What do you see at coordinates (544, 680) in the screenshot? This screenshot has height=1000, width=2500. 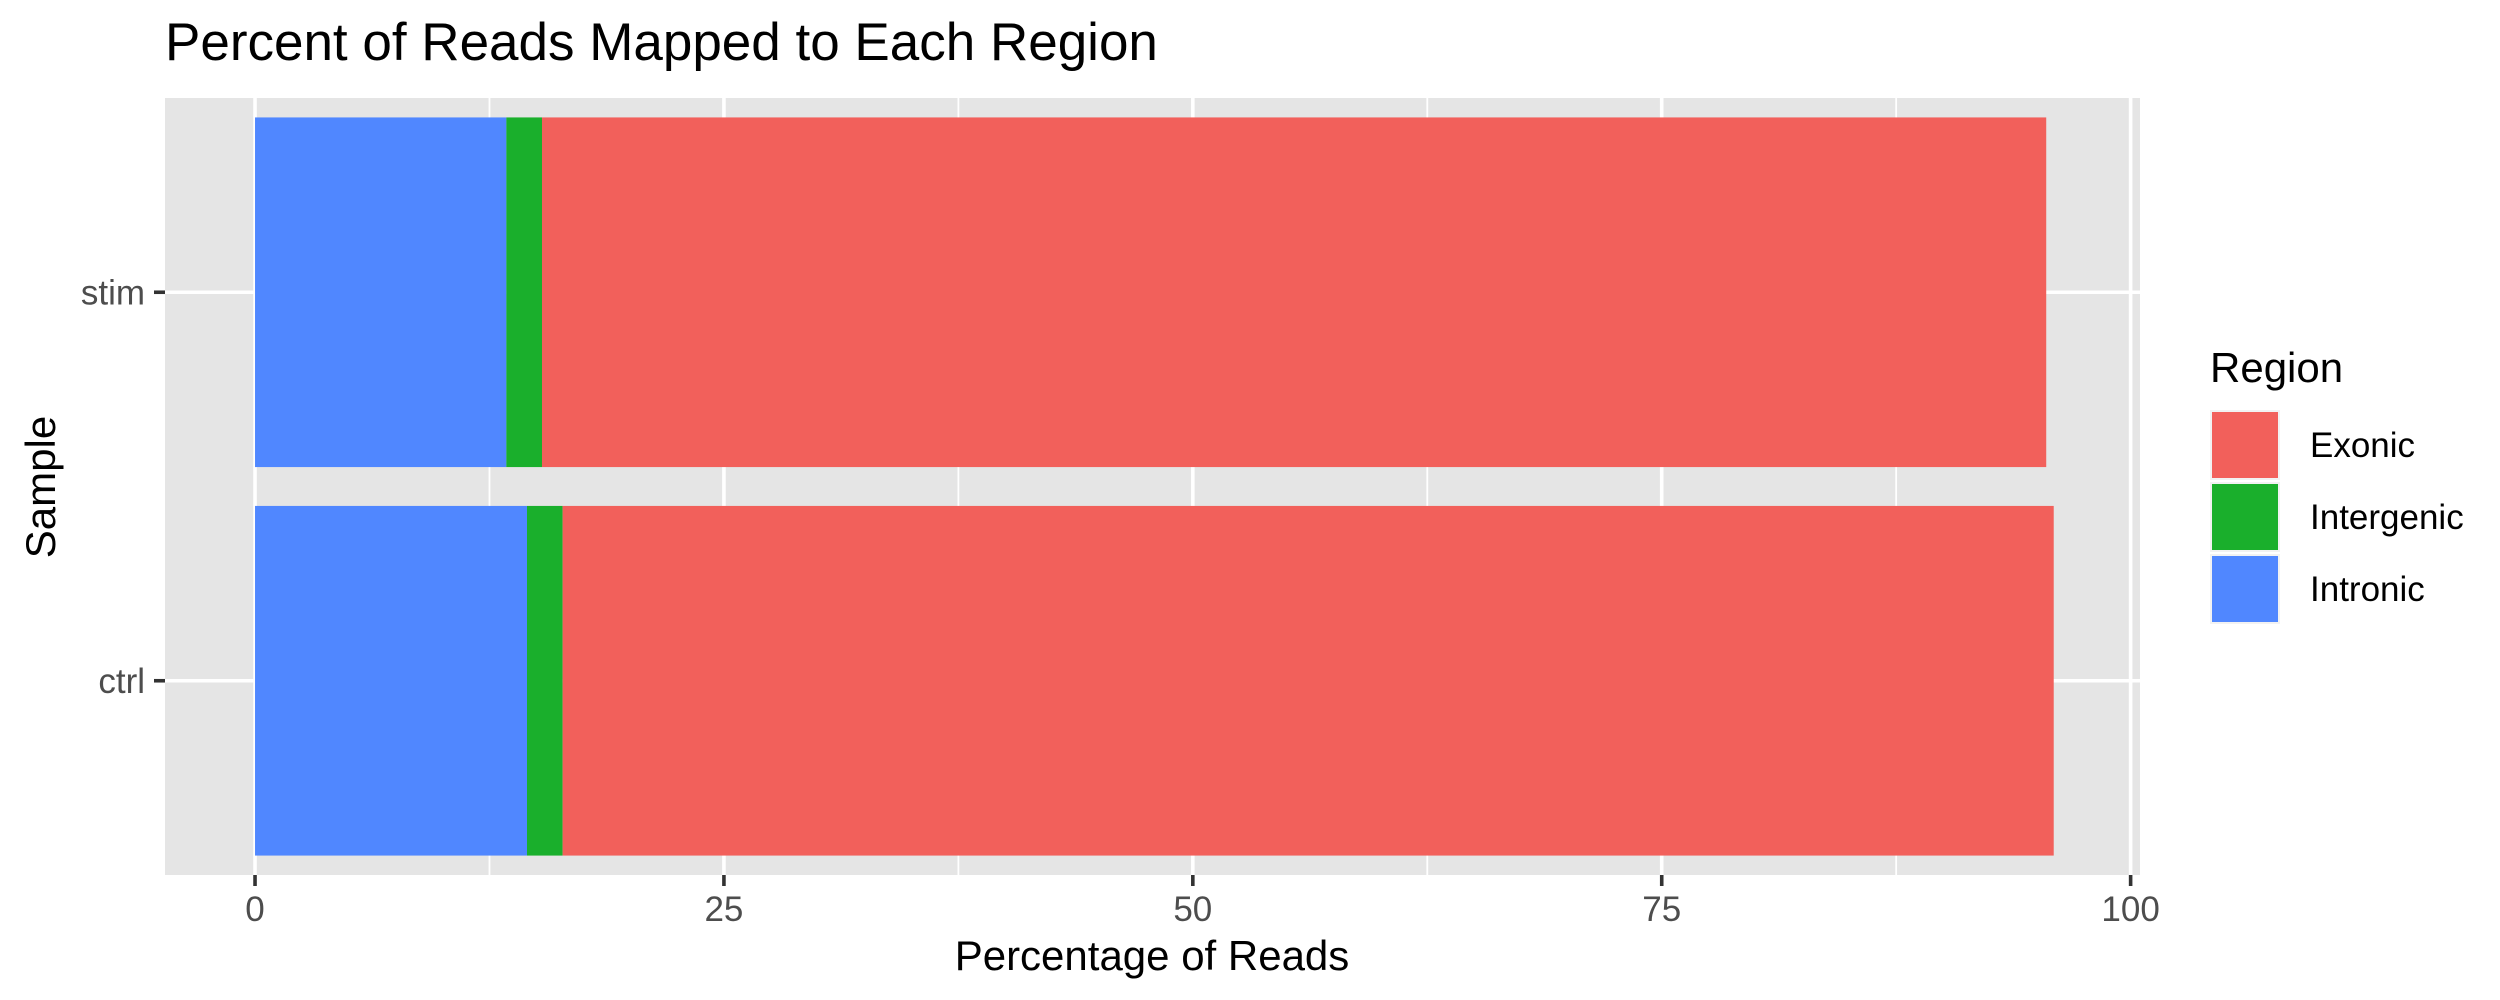 I see `bar-intergenic-ctrl` at bounding box center [544, 680].